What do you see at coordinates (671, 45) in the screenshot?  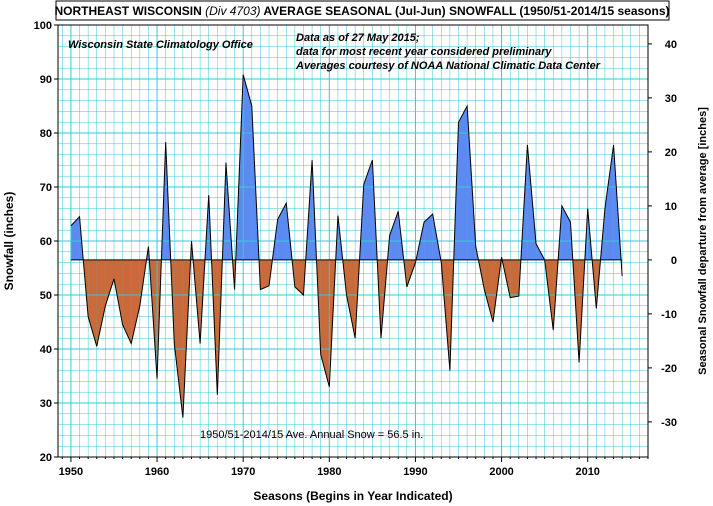 I see `y2-tick-label: 40` at bounding box center [671, 45].